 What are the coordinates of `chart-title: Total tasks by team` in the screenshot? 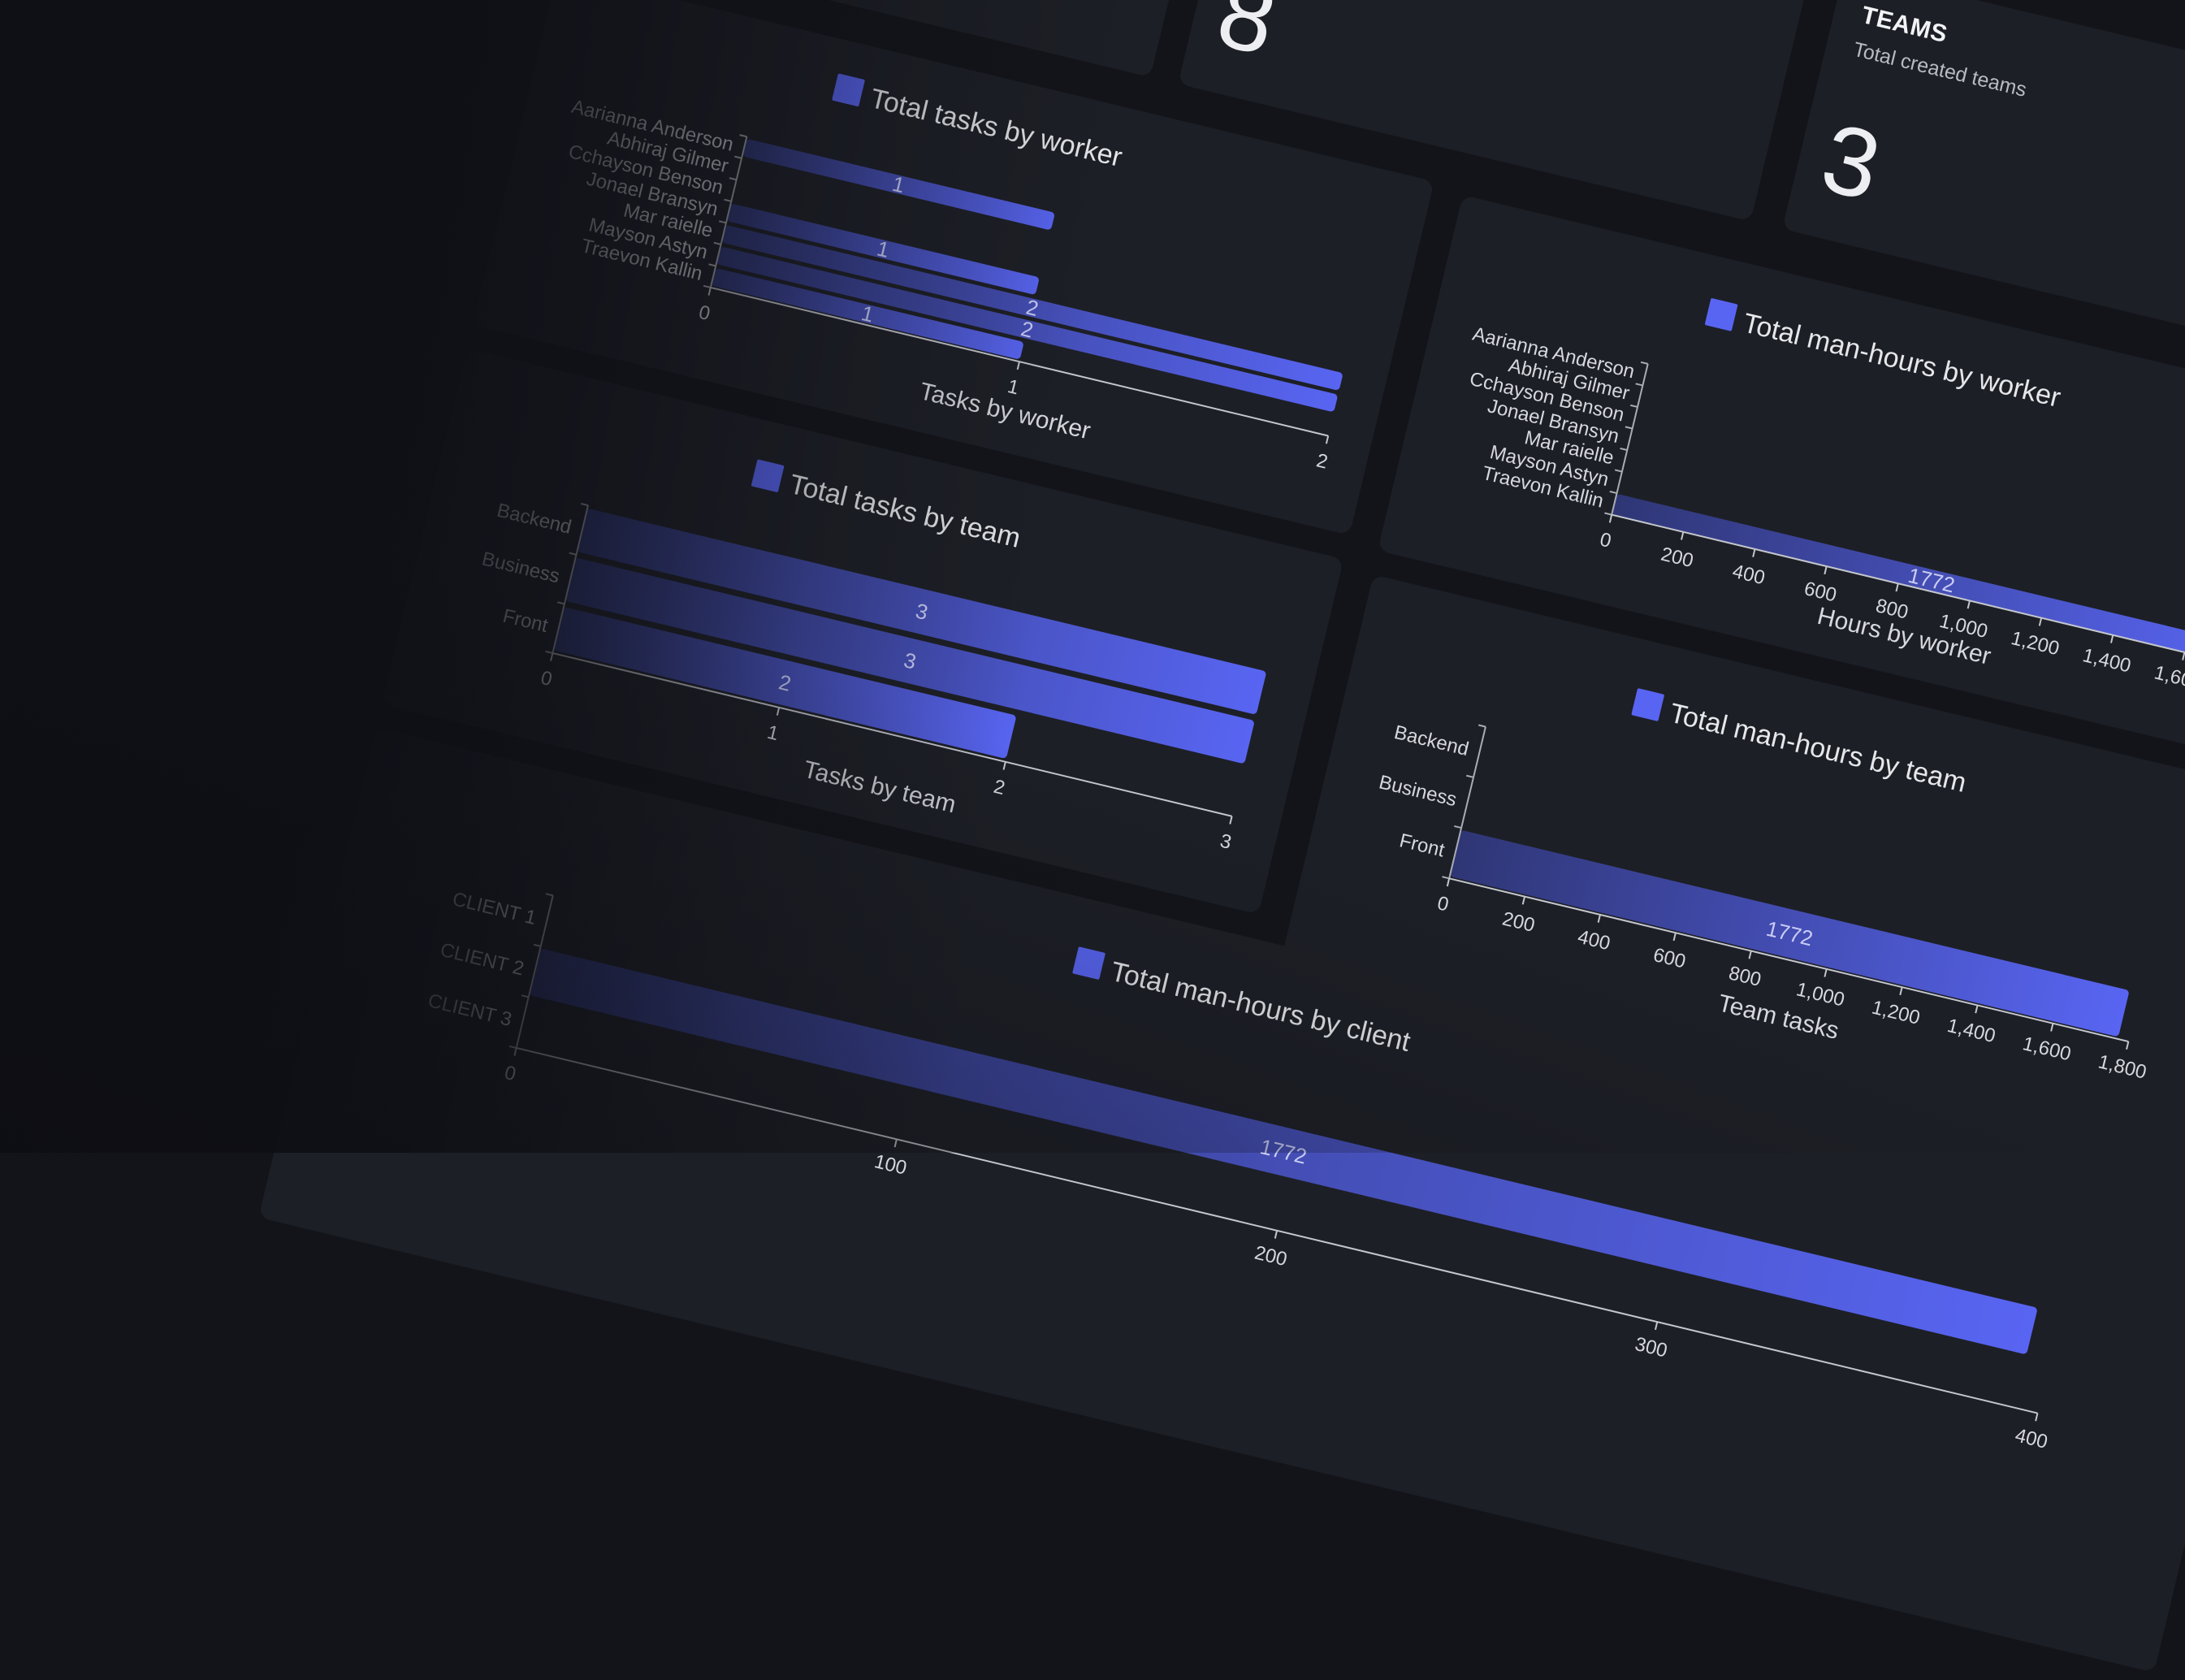 It's located at (905, 511).